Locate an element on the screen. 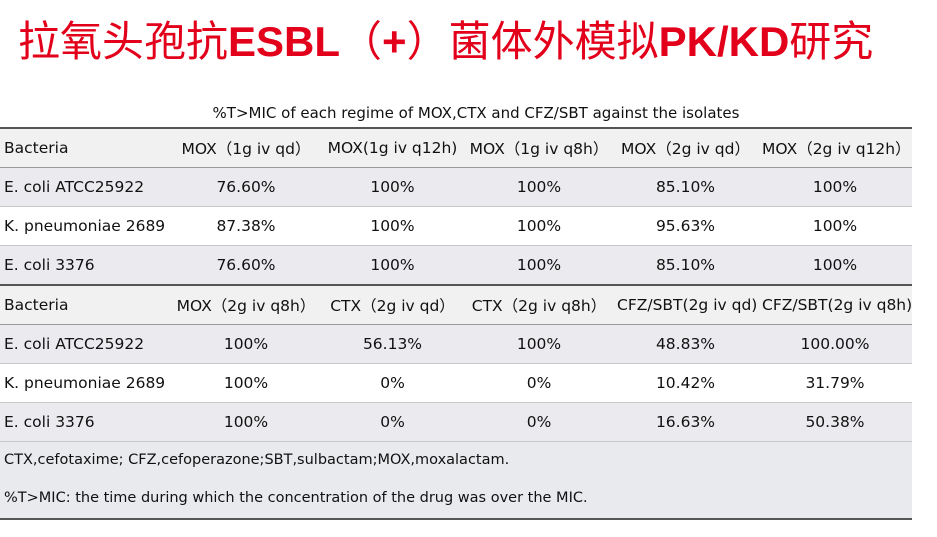  title-part-1: 拉氧头孢抗 is located at coordinates (123, 41).